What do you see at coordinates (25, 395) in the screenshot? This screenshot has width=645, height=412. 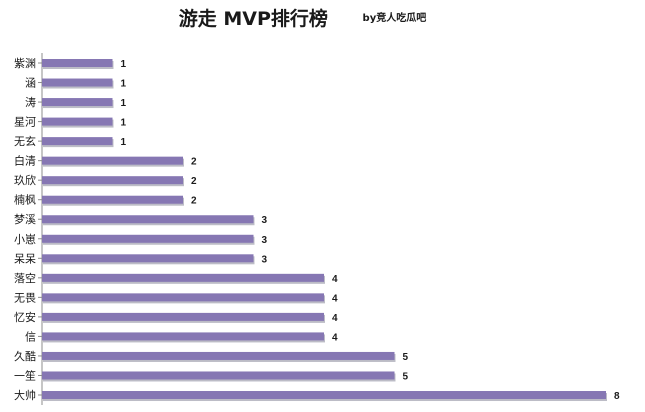 I see `category-label: 大帅` at bounding box center [25, 395].